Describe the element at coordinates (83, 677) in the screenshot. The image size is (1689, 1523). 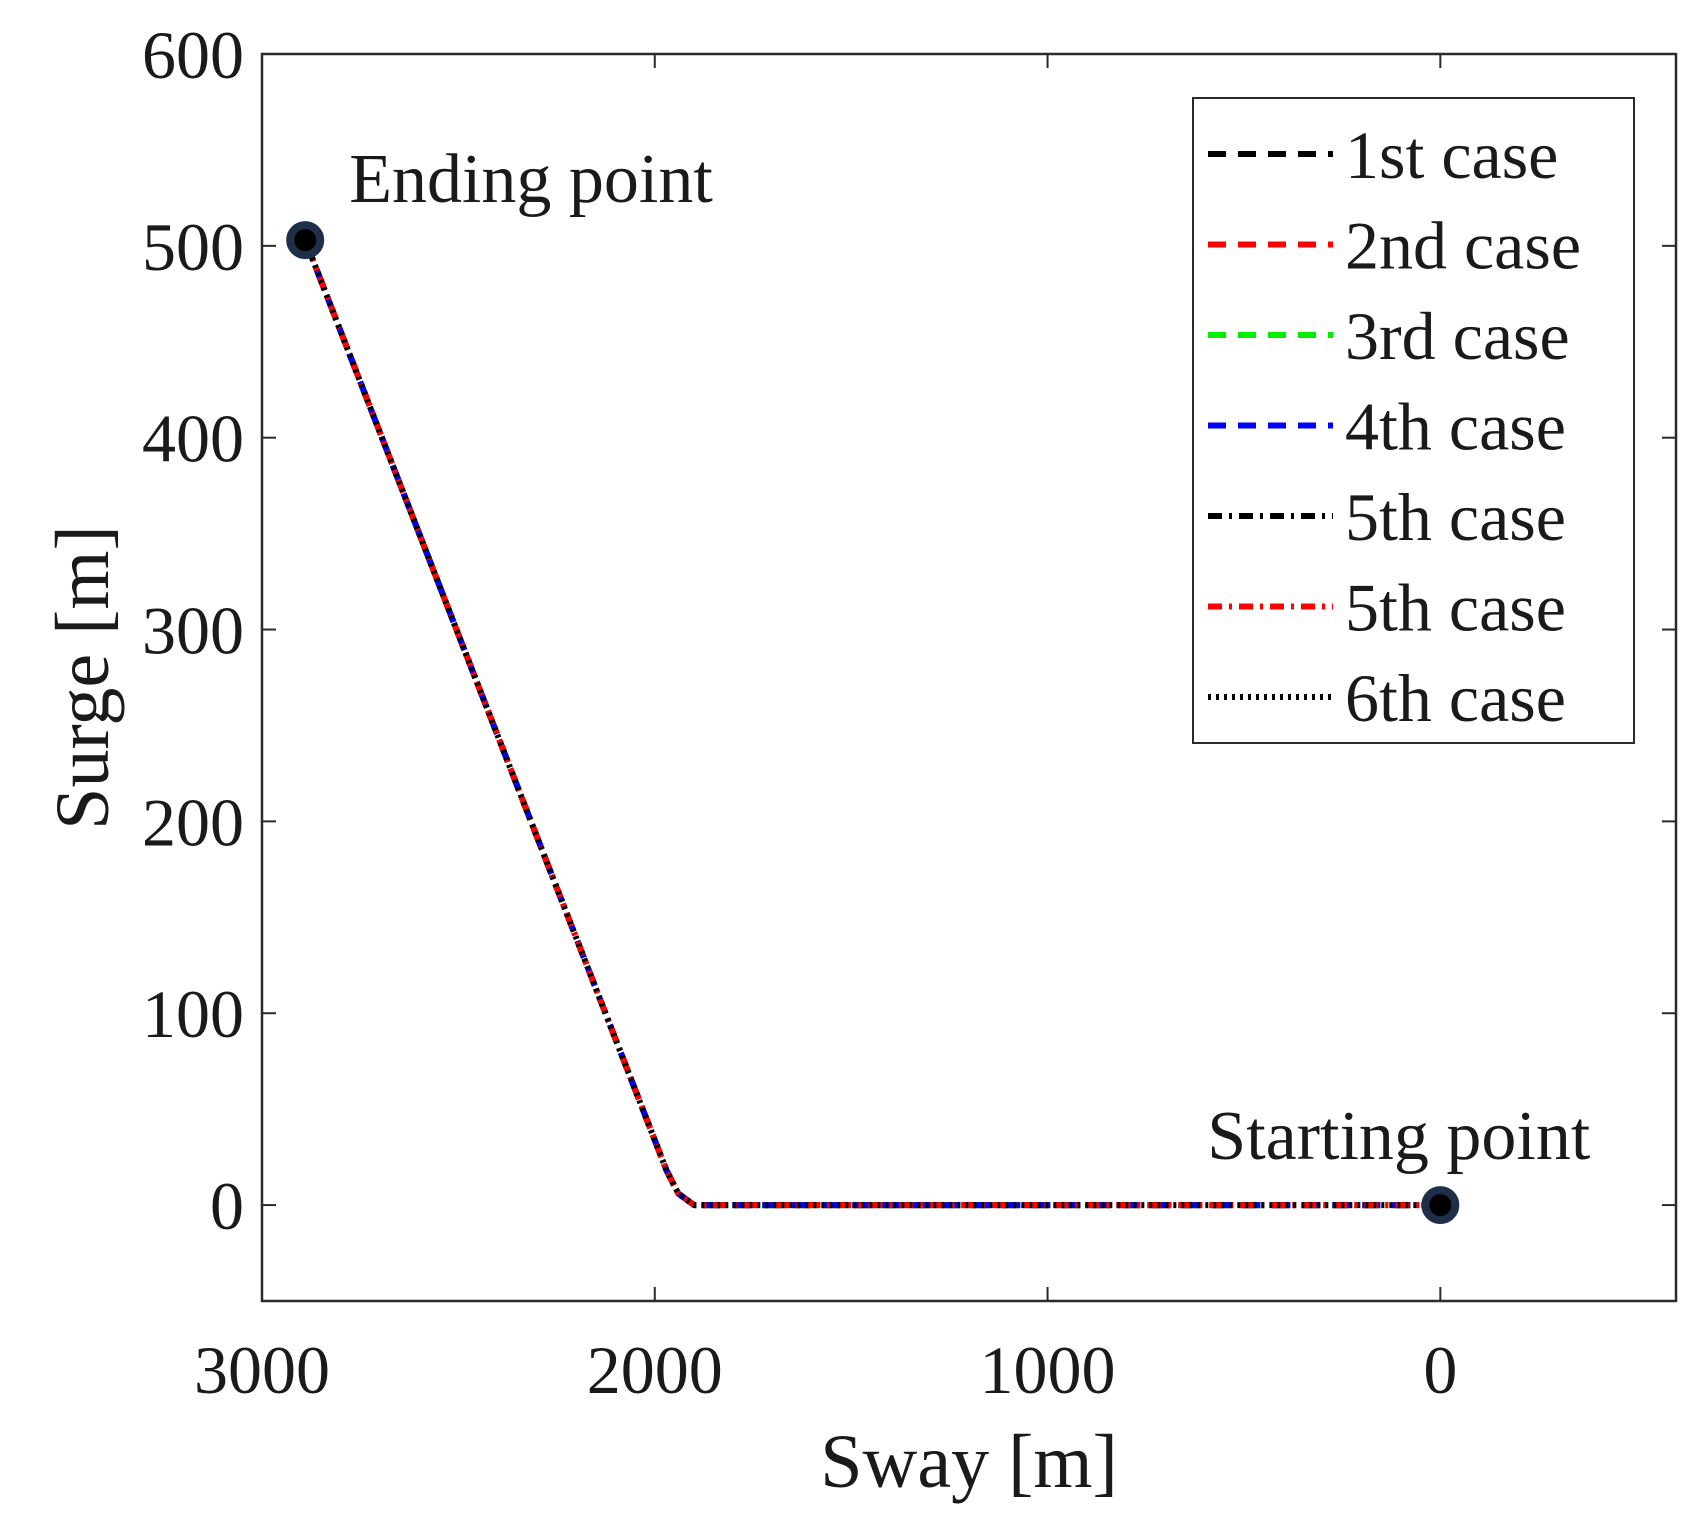
I see `y-axis-label: Surge [m]` at that location.